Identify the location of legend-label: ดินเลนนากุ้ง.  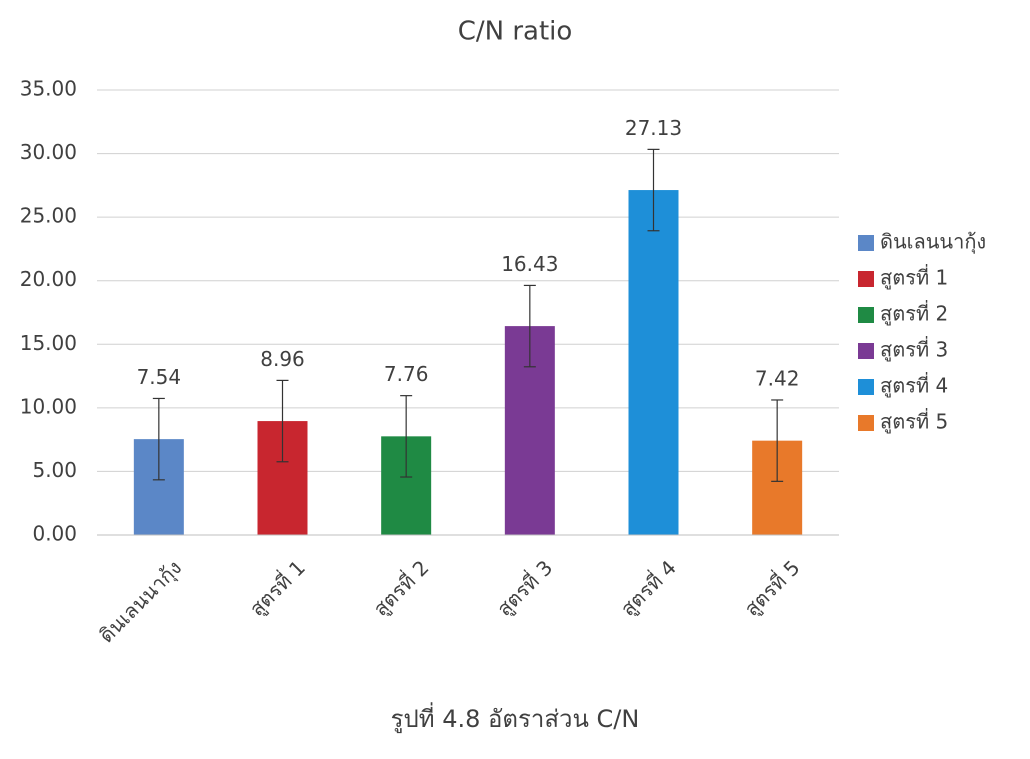
(933, 242).